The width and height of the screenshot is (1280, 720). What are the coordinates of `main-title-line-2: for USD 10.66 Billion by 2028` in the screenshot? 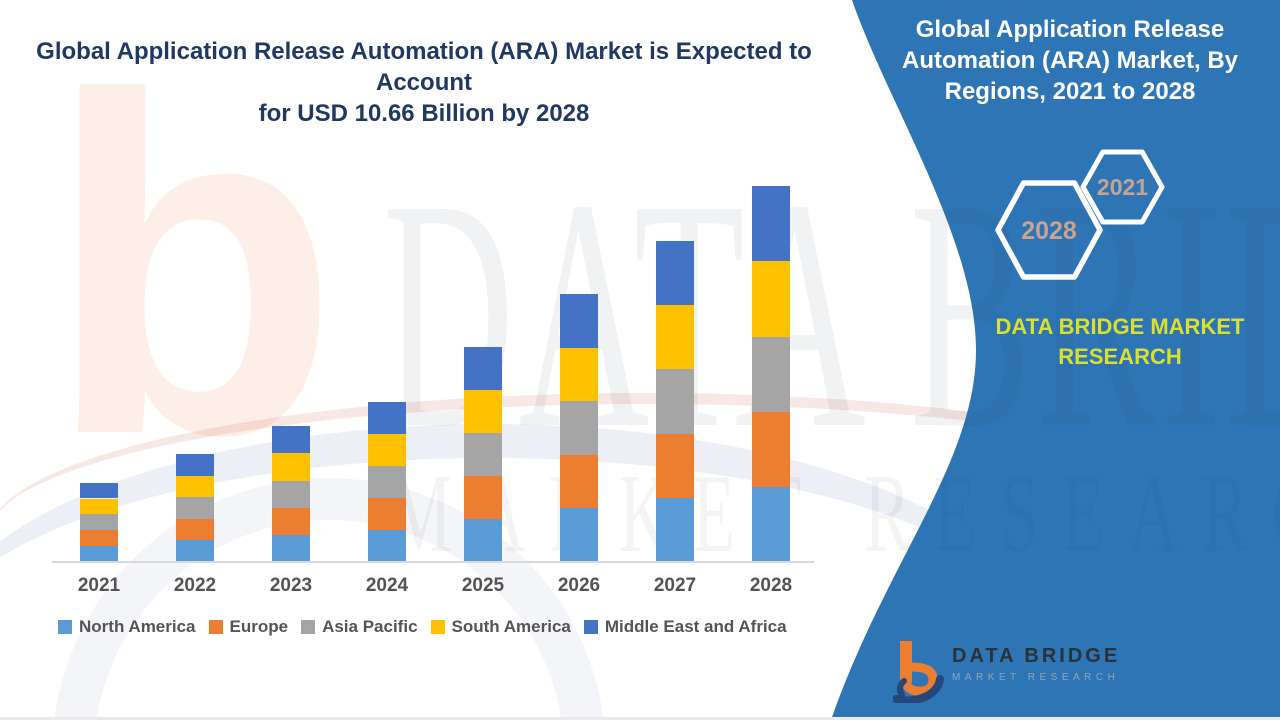 It's located at (424, 113).